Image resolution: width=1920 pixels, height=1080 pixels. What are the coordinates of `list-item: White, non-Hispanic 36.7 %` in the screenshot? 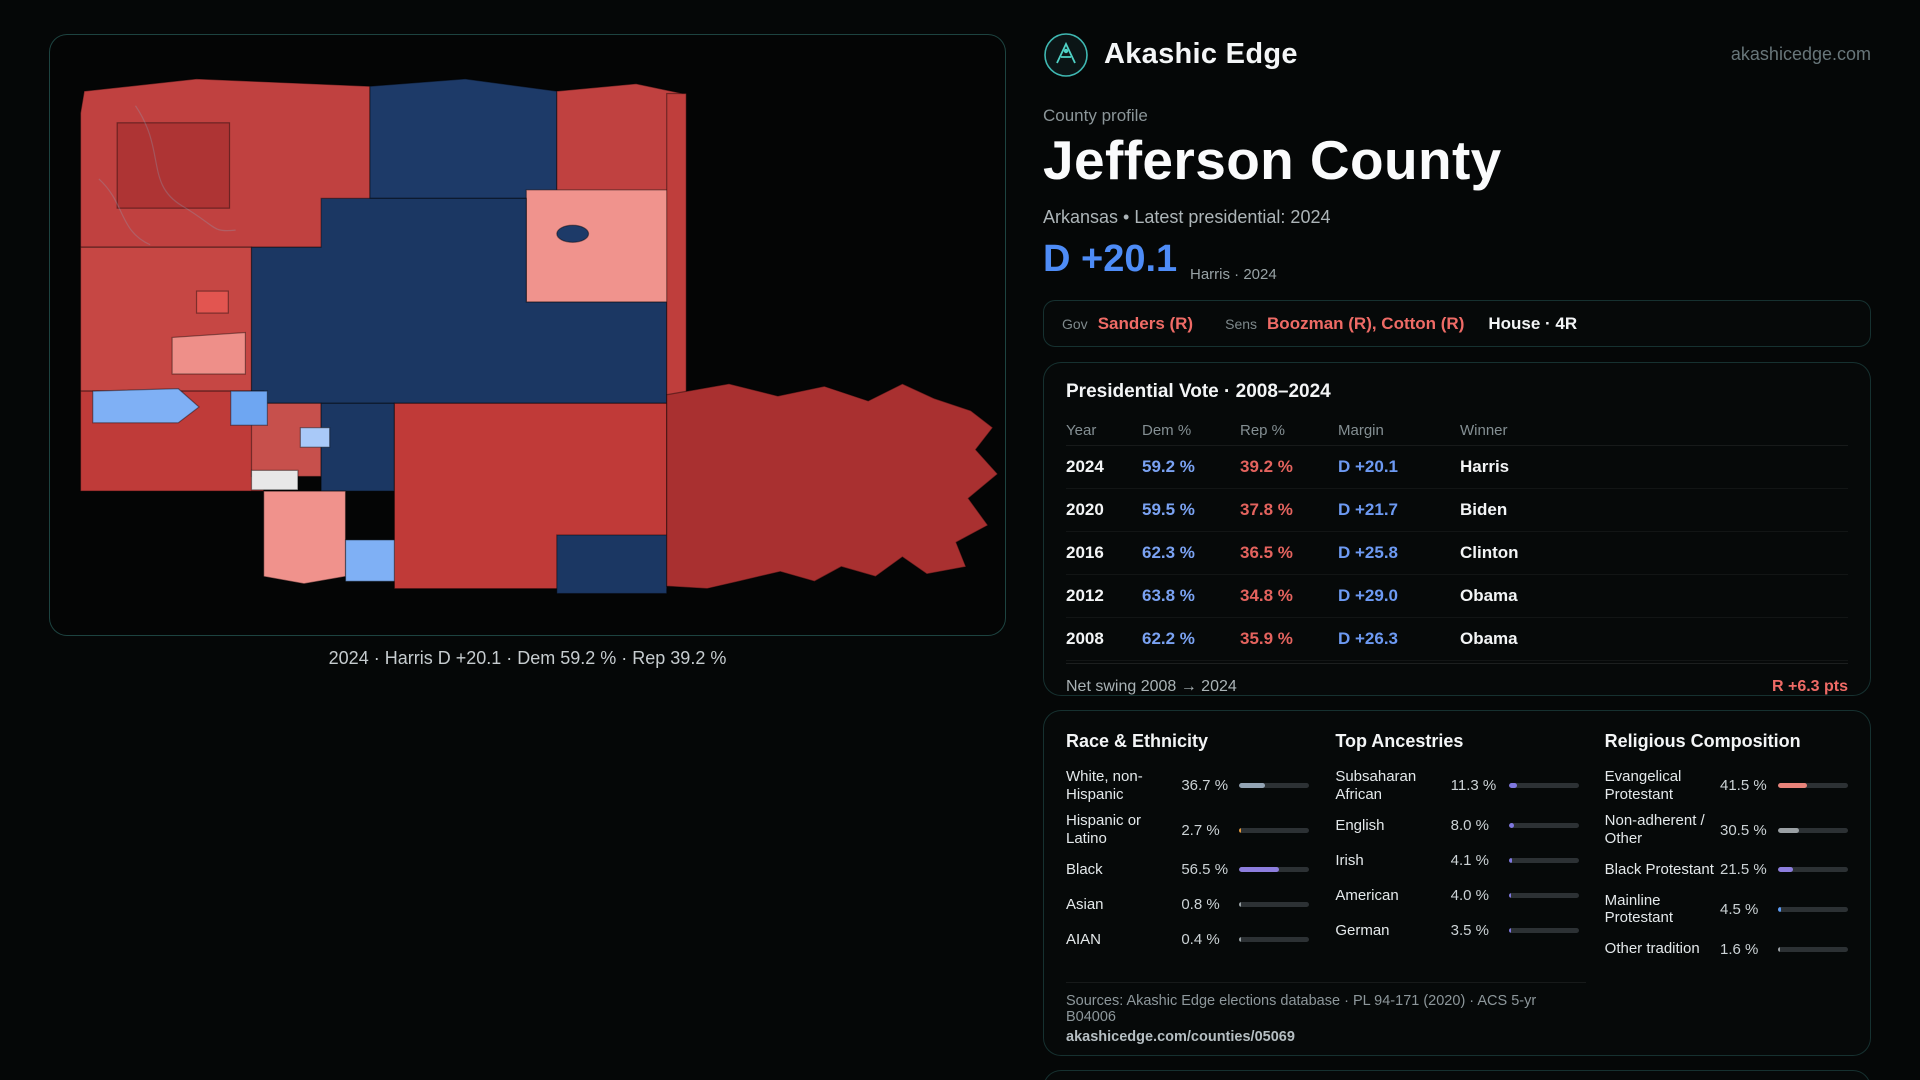 It's located at (1188, 785).